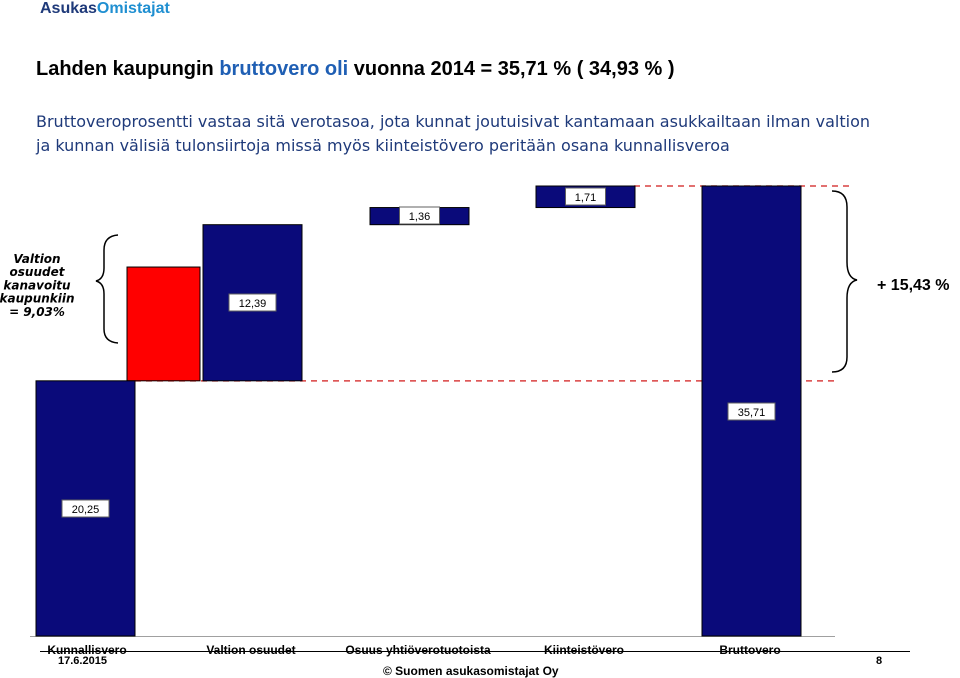  I want to click on value-label-2: 12,39, so click(253, 304).